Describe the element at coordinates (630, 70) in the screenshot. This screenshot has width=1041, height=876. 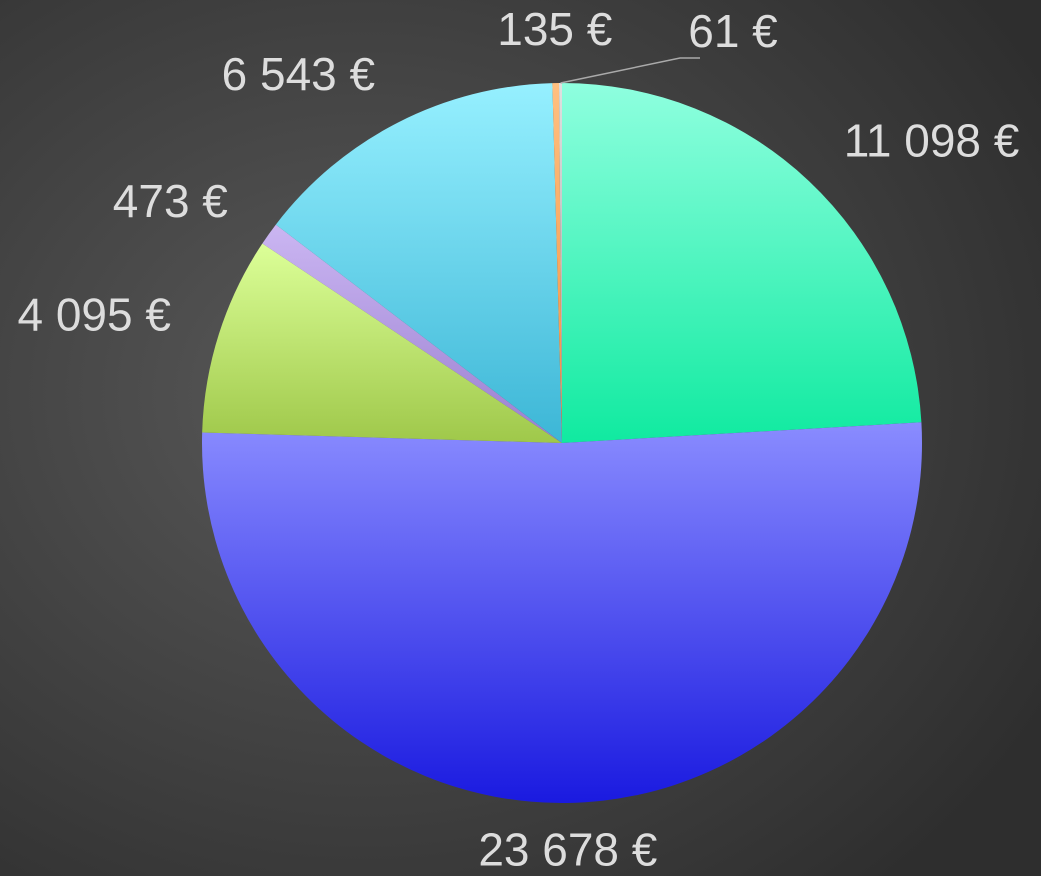
I see `leader-line` at that location.